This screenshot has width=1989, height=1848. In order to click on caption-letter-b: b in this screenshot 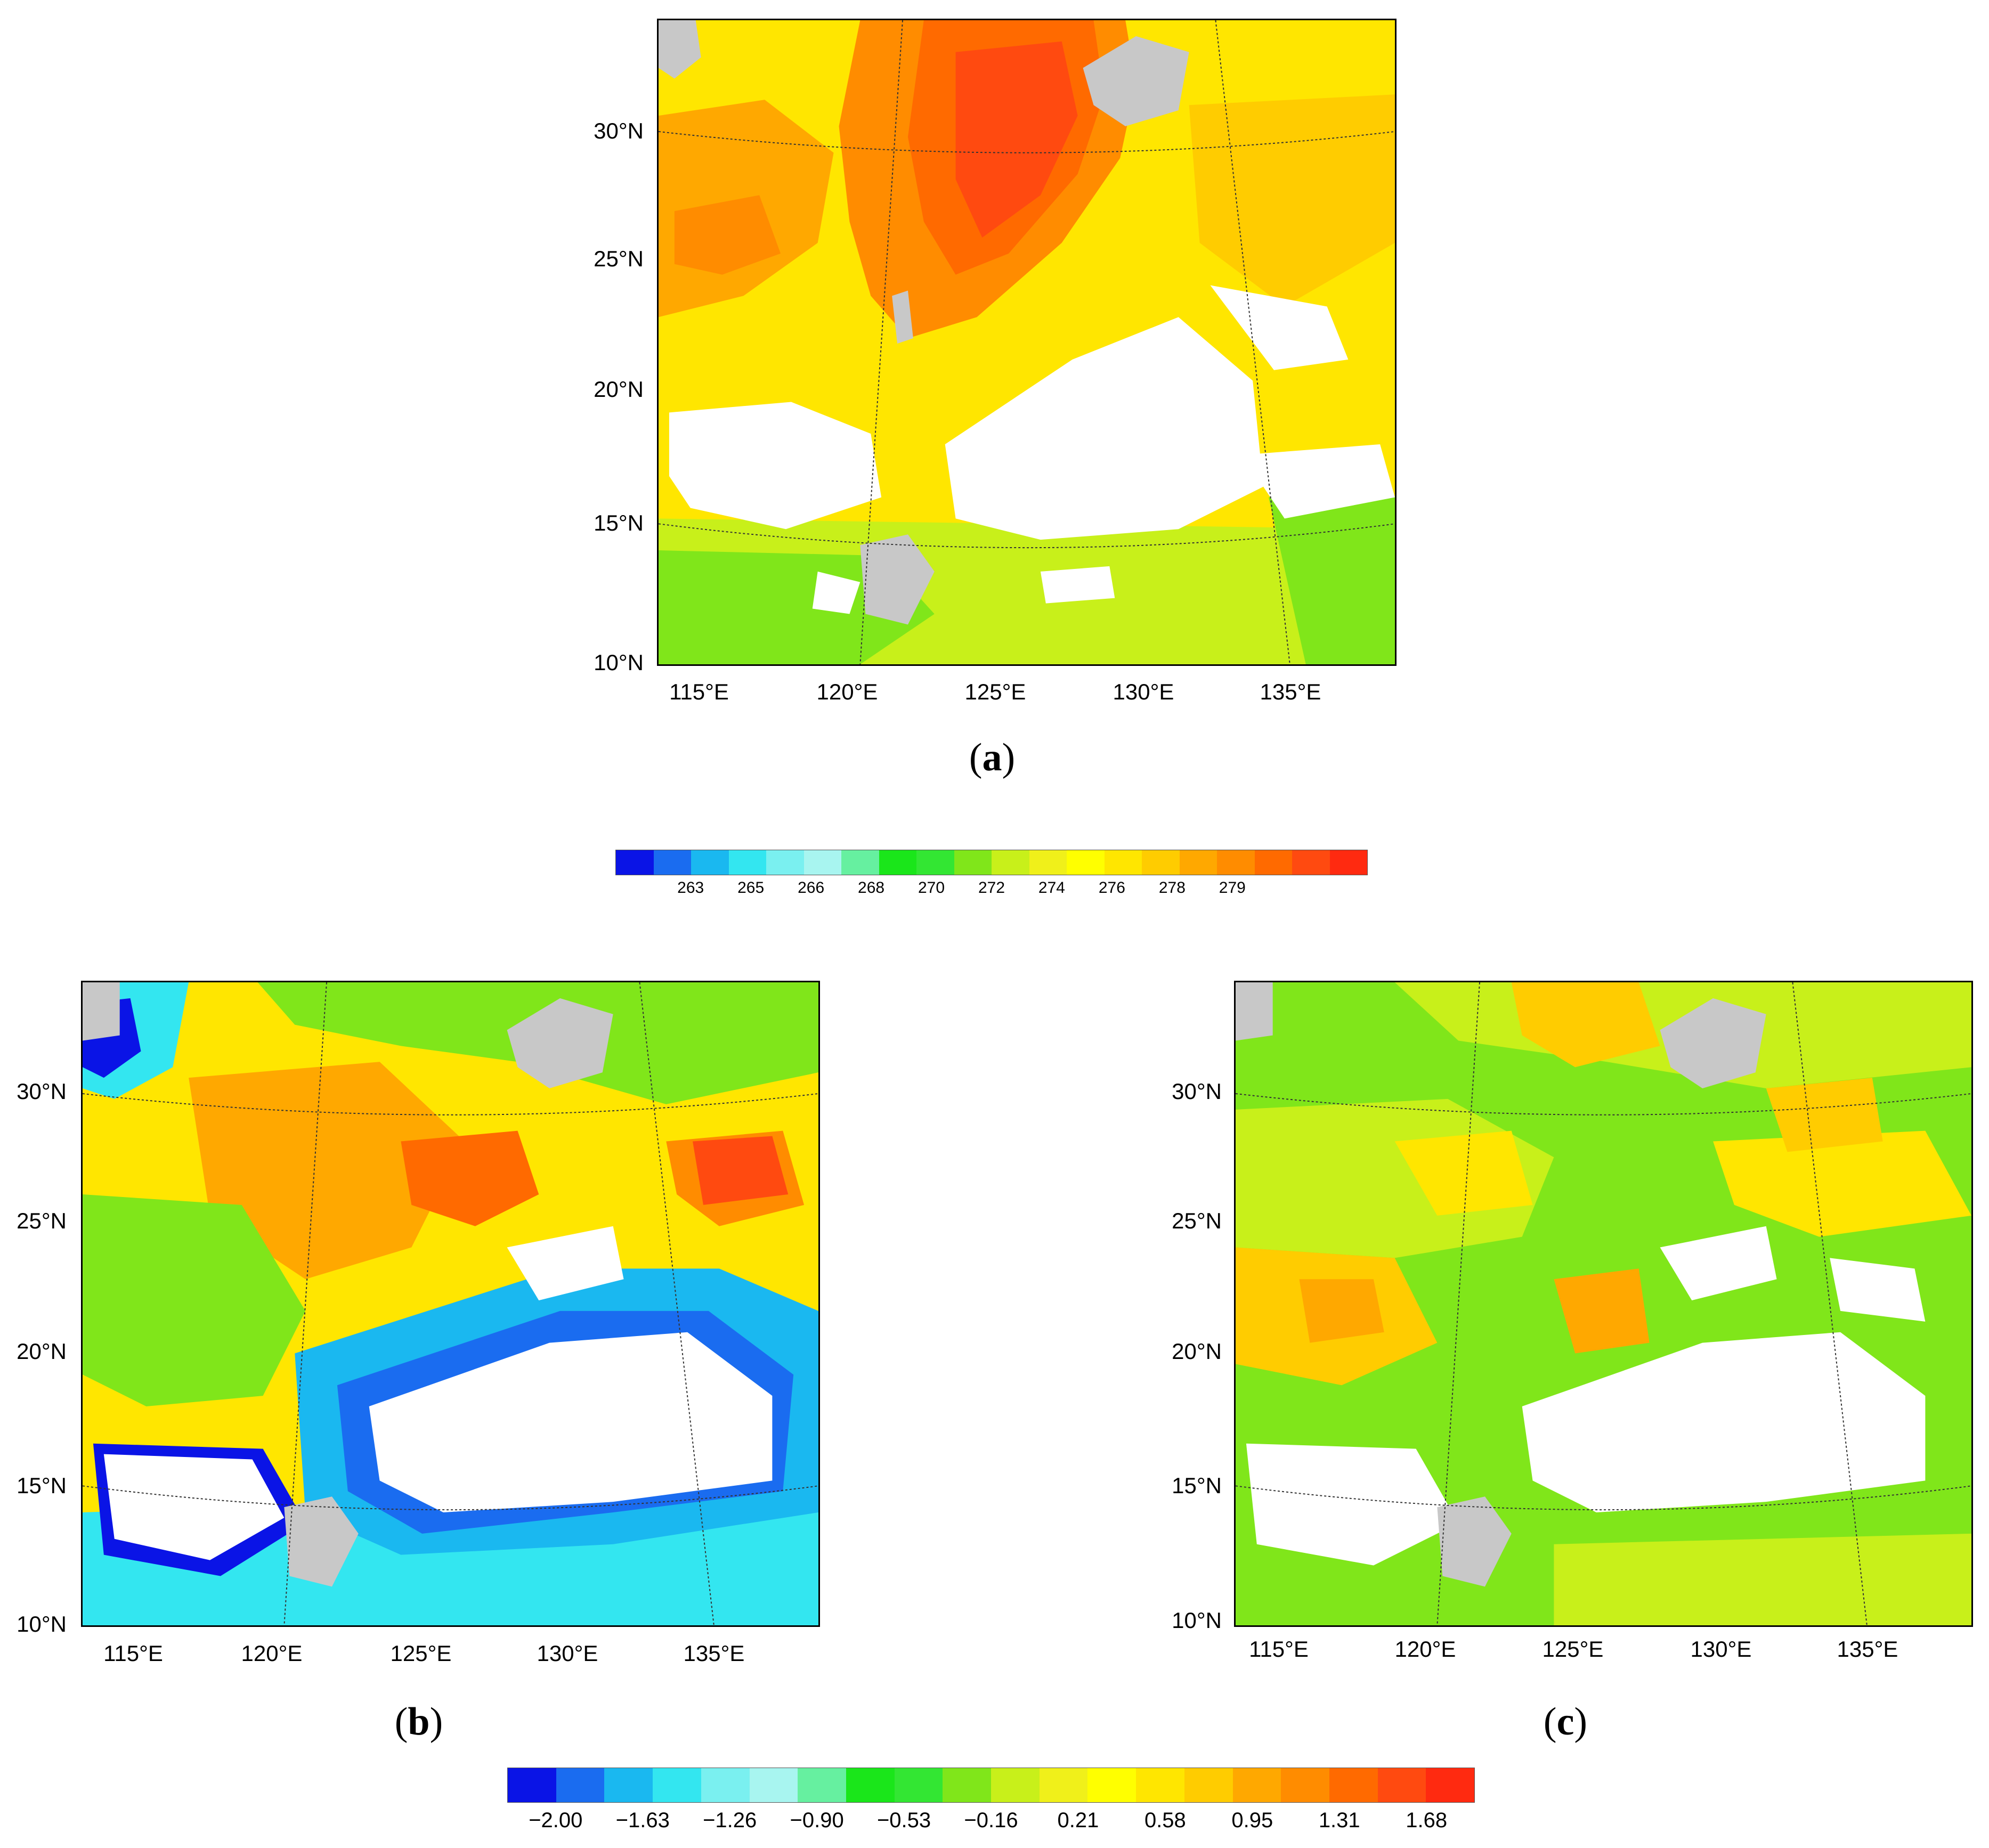, I will do `click(419, 1722)`.